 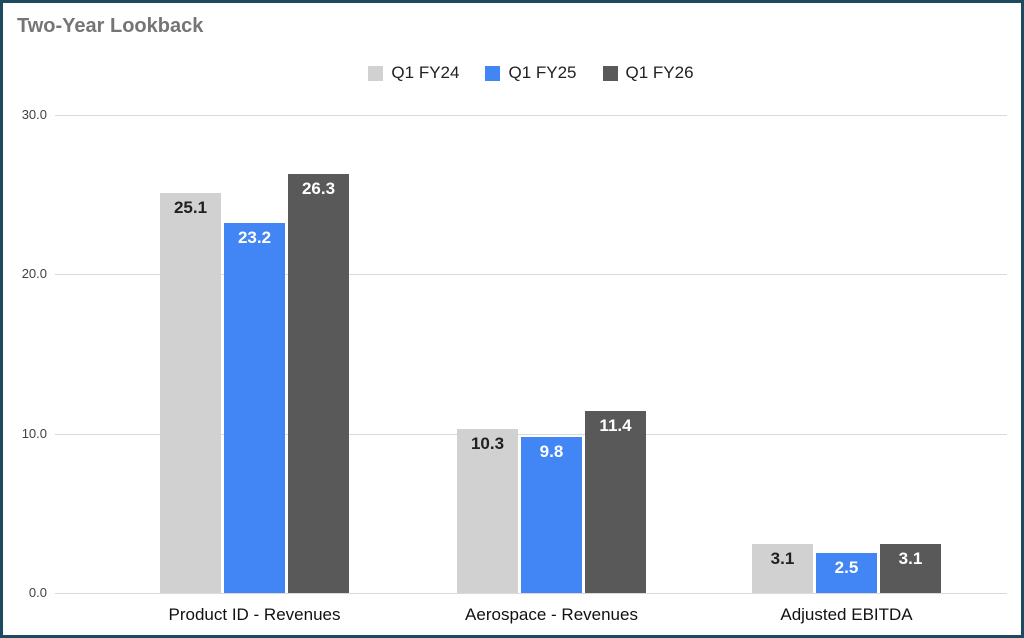 I want to click on bar-q1-fy26: 3.1, so click(x=910, y=568).